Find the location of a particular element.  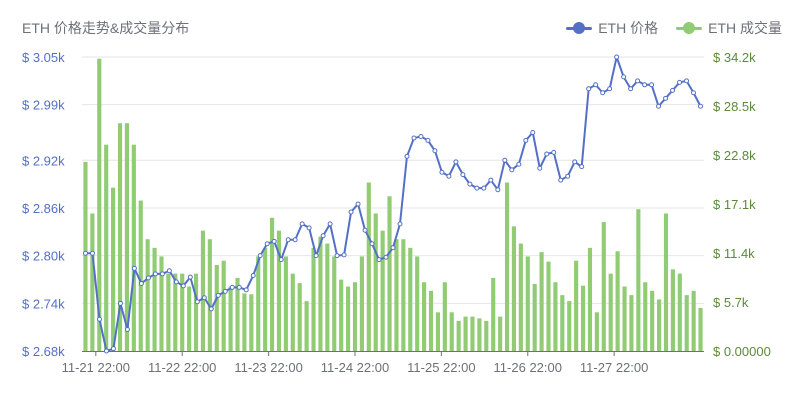

x-tick-label: 11-24 22:00 is located at coordinates (355, 367).